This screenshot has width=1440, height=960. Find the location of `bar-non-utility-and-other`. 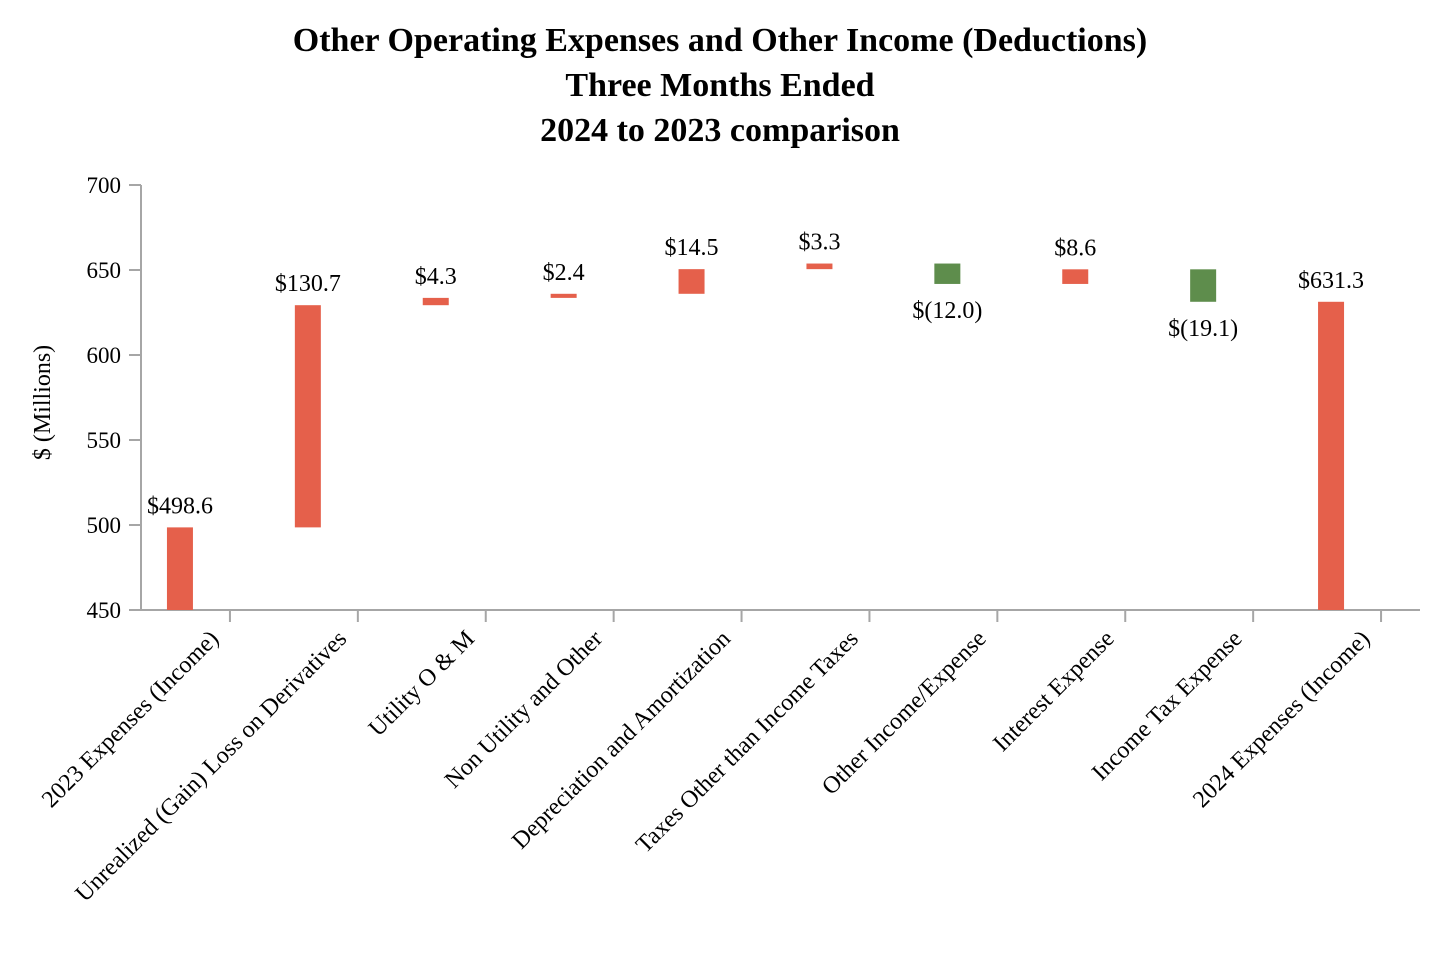

bar-non-utility-and-other is located at coordinates (563, 295).